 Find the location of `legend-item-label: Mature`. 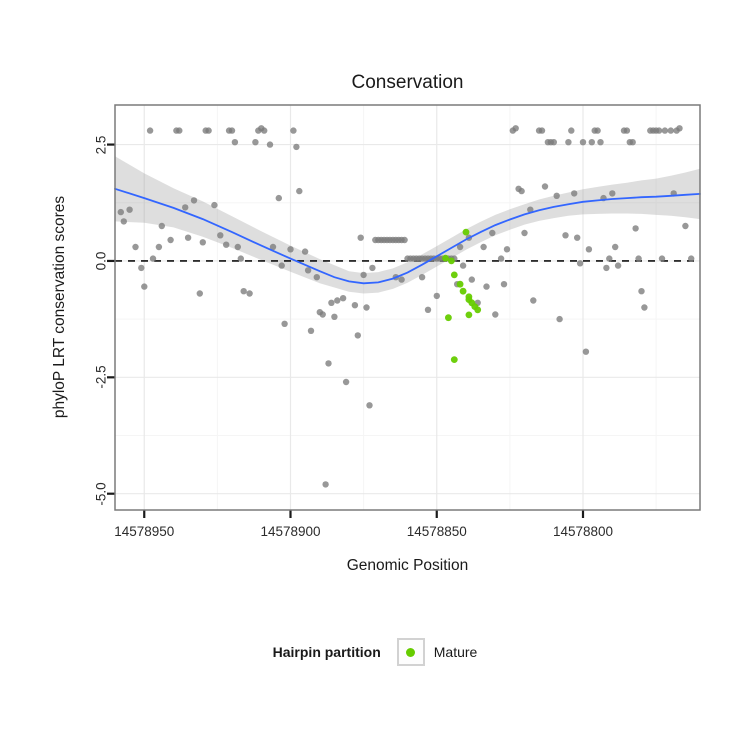

legend-item-label: Mature is located at coordinates (455, 652).